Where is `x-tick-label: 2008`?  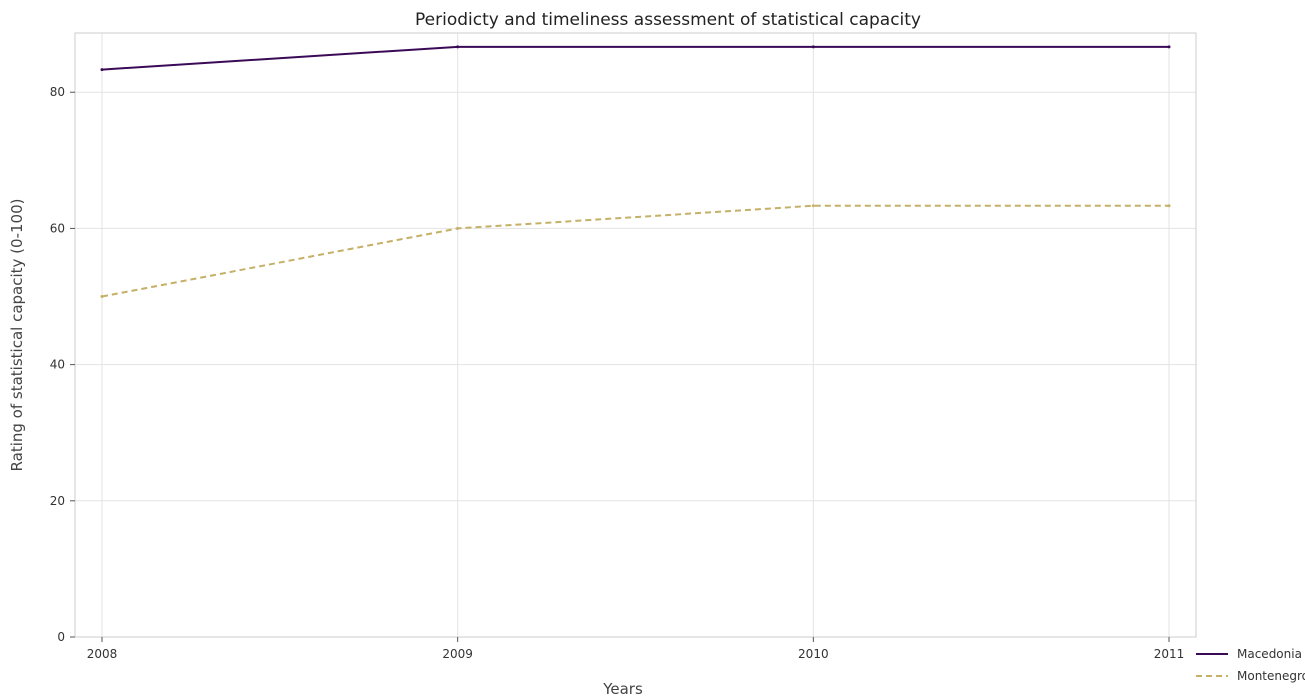 x-tick-label: 2008 is located at coordinates (102, 654).